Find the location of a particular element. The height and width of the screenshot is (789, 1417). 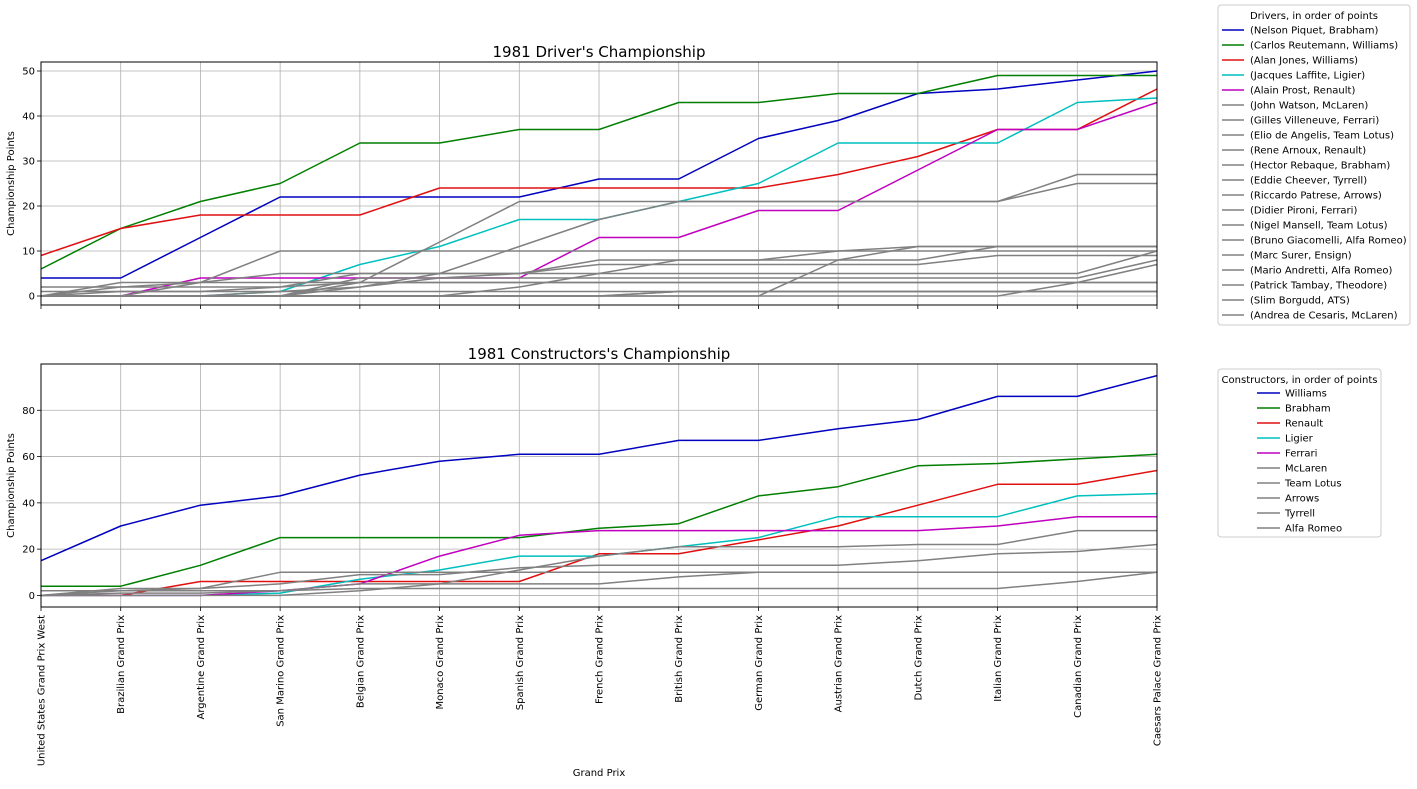

legend-entry: (Alain Prost, Renault) is located at coordinates (1302, 91).